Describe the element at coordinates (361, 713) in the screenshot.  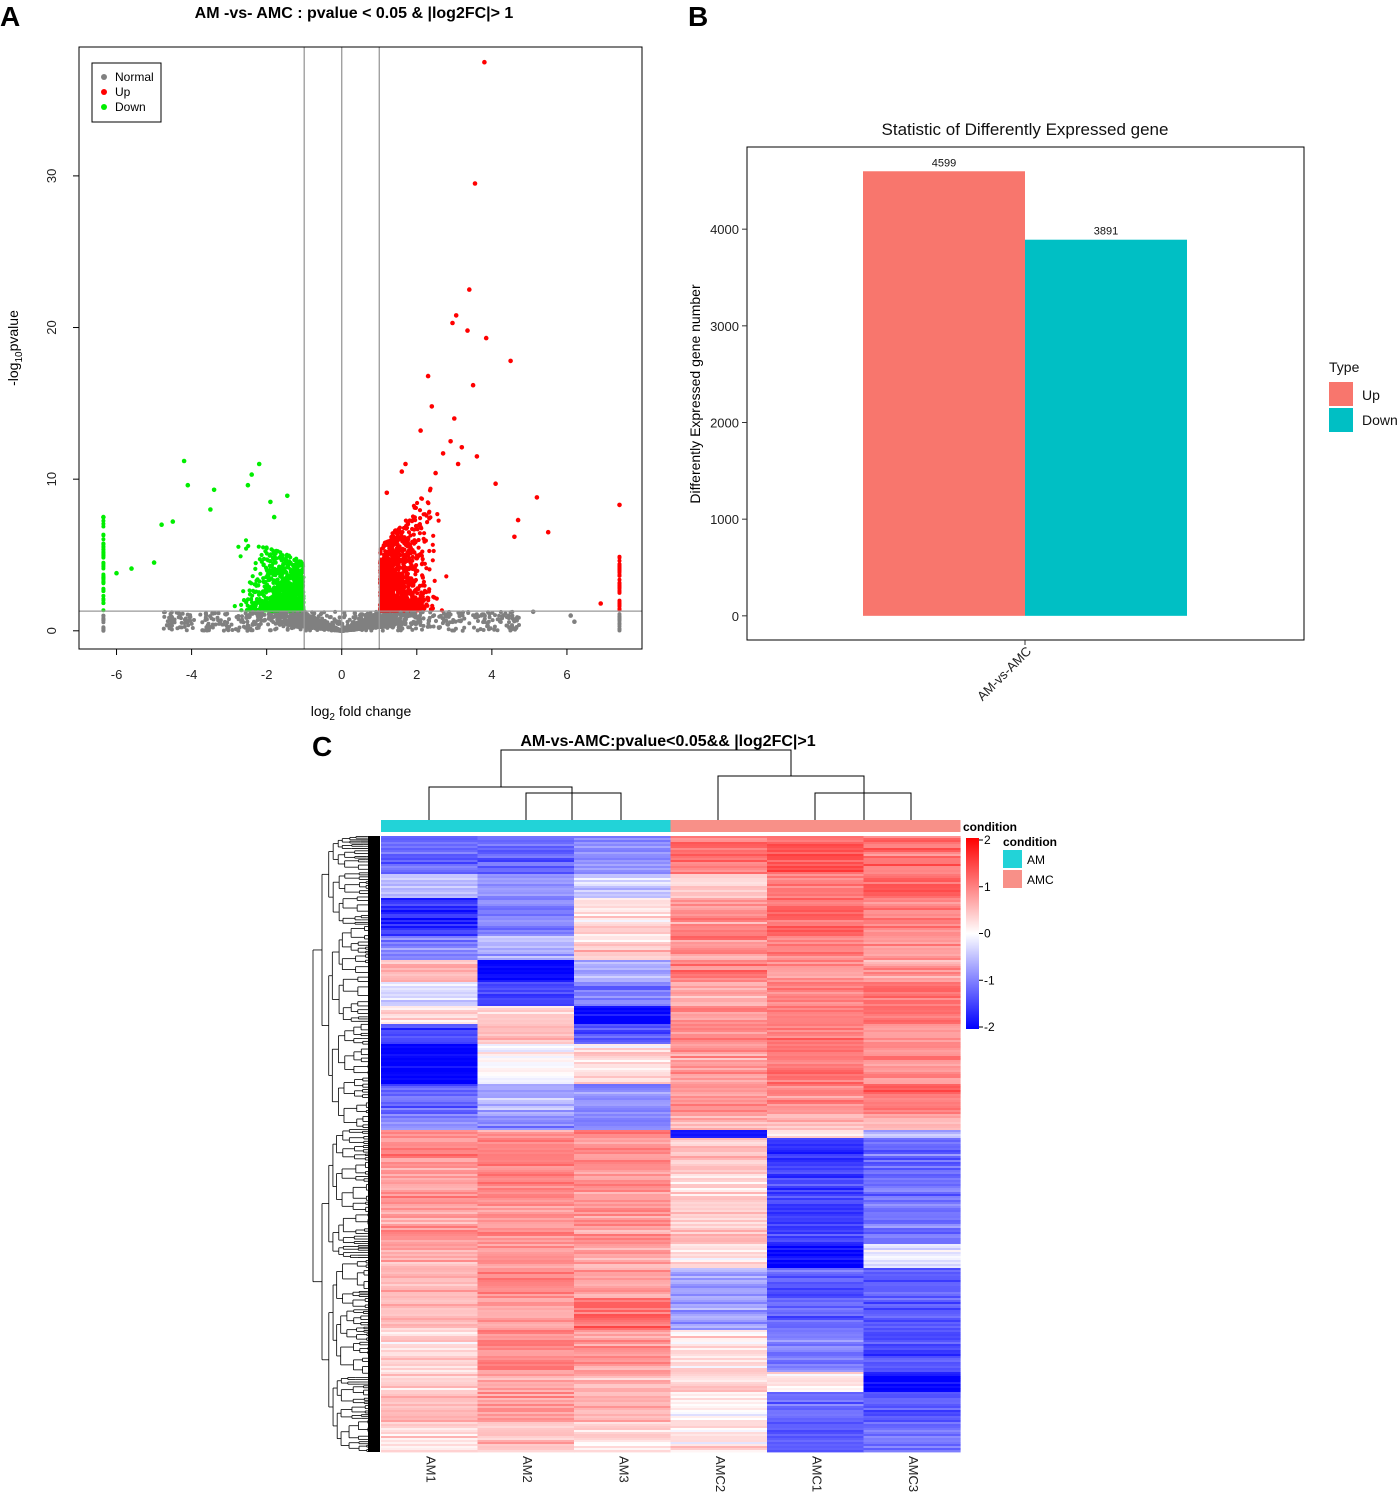
I see `volcano-x-label: log2 fold change` at that location.